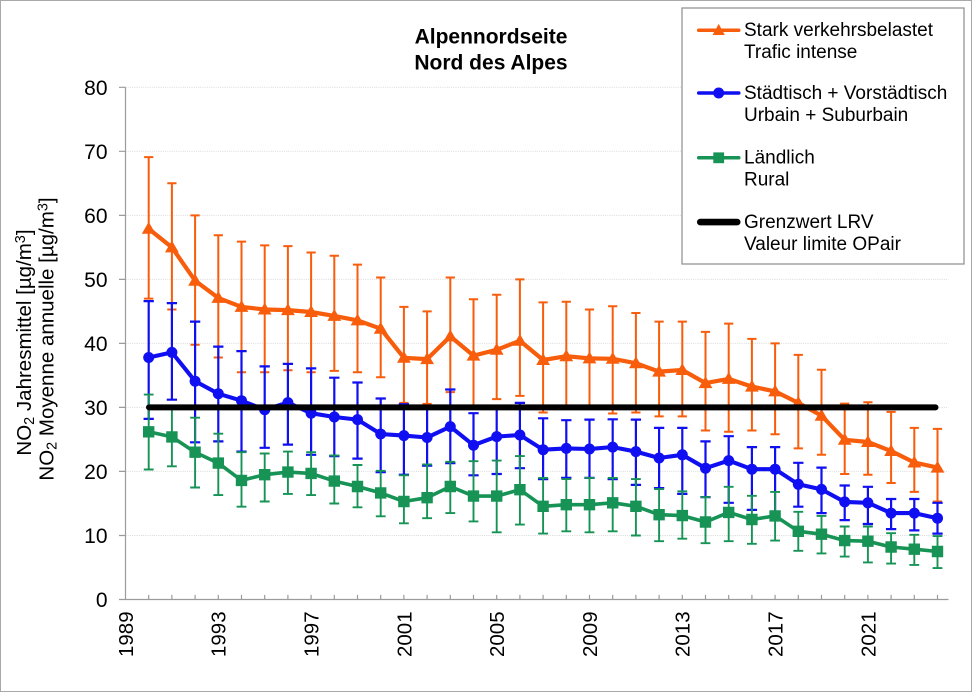  Describe the element at coordinates (766, 180) in the screenshot. I see `svg-text: Rural` at that location.